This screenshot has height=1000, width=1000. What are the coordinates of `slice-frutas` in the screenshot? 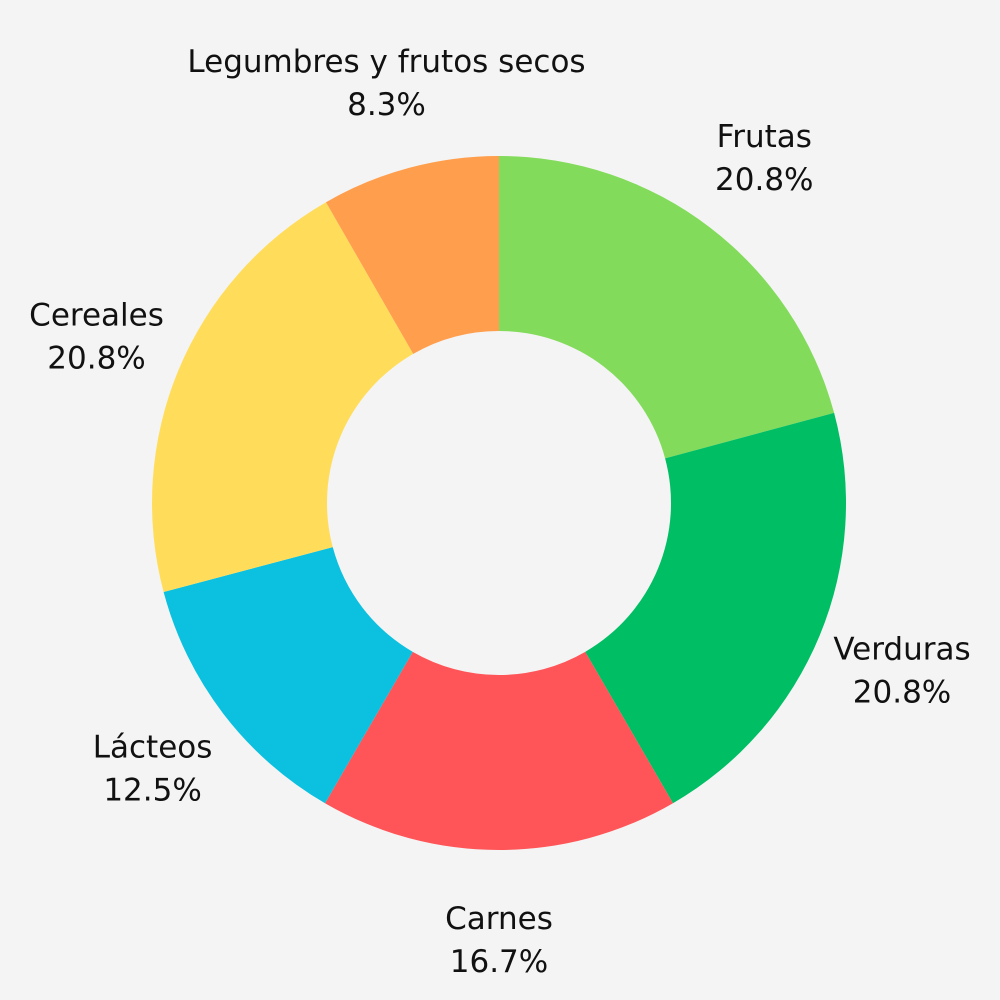 It's located at (667, 307).